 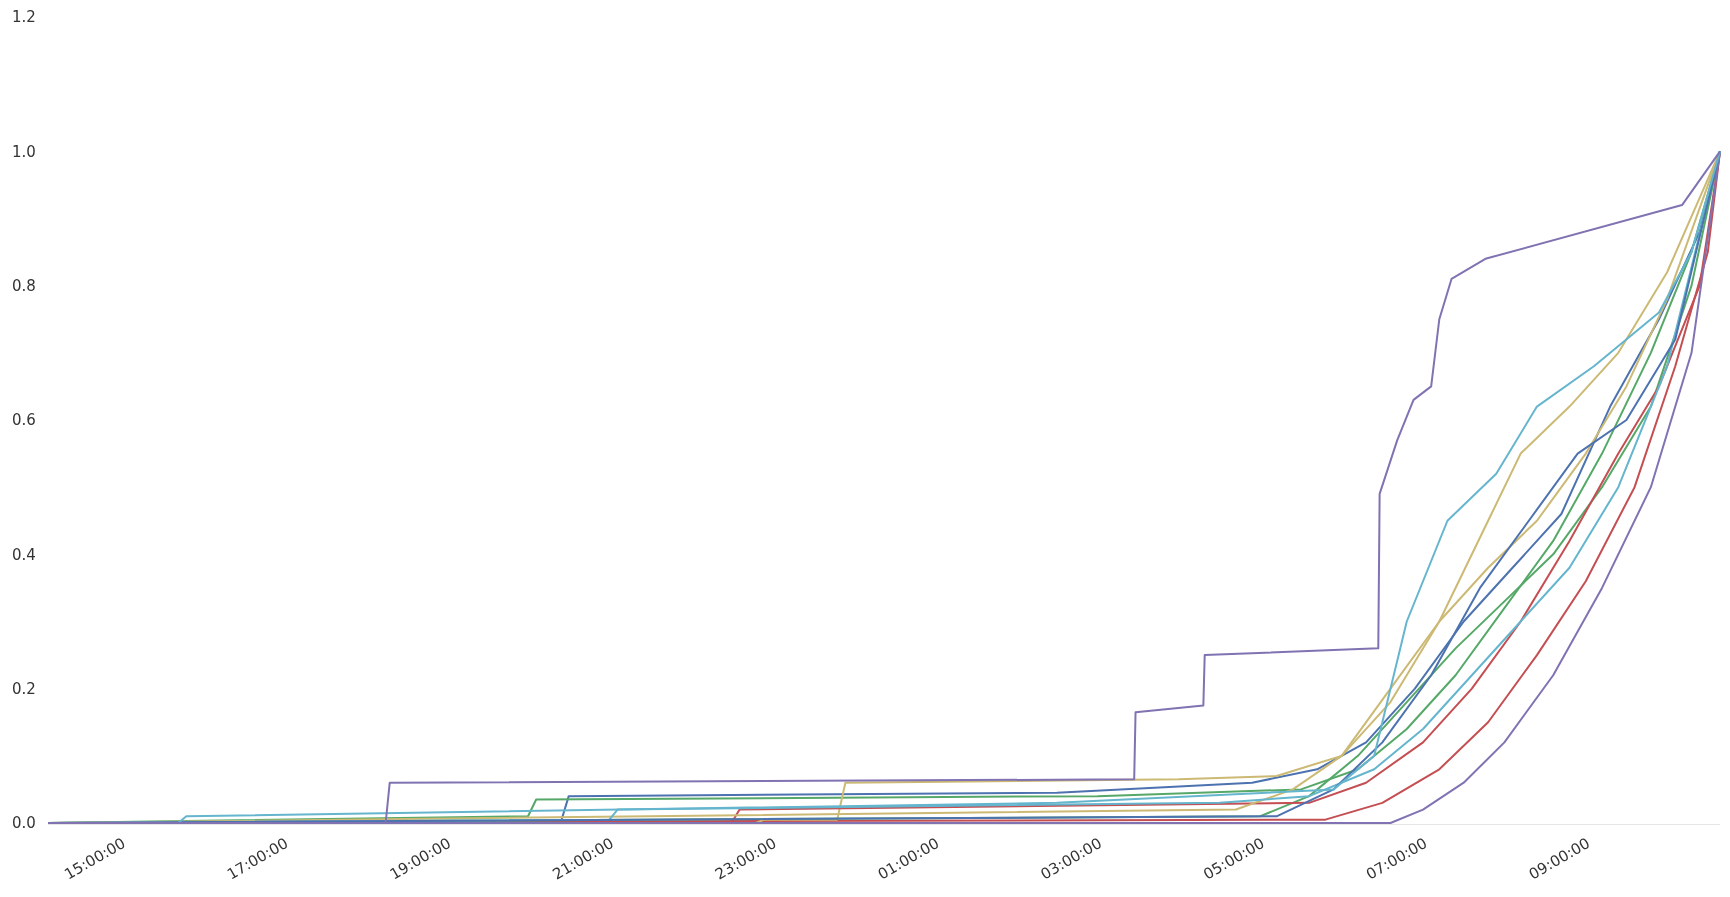 I want to click on y-tick-label: 0.2, so click(x=24, y=688).